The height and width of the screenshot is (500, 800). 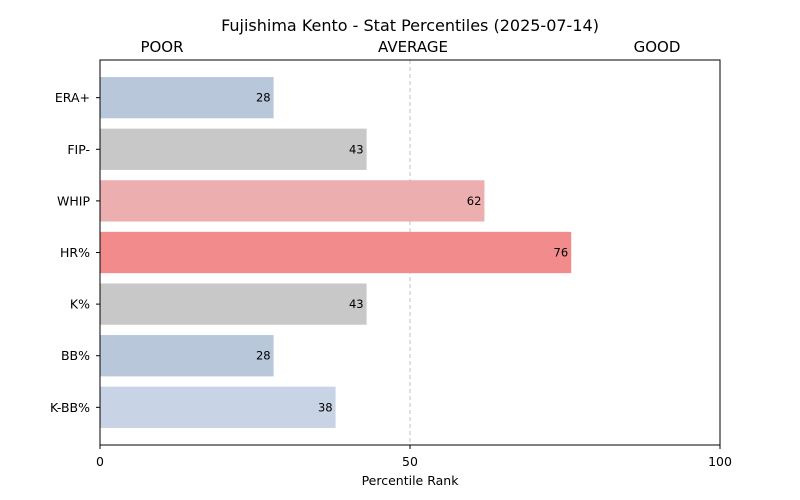 What do you see at coordinates (73, 200) in the screenshot?
I see `y-tick-label: WHIP` at bounding box center [73, 200].